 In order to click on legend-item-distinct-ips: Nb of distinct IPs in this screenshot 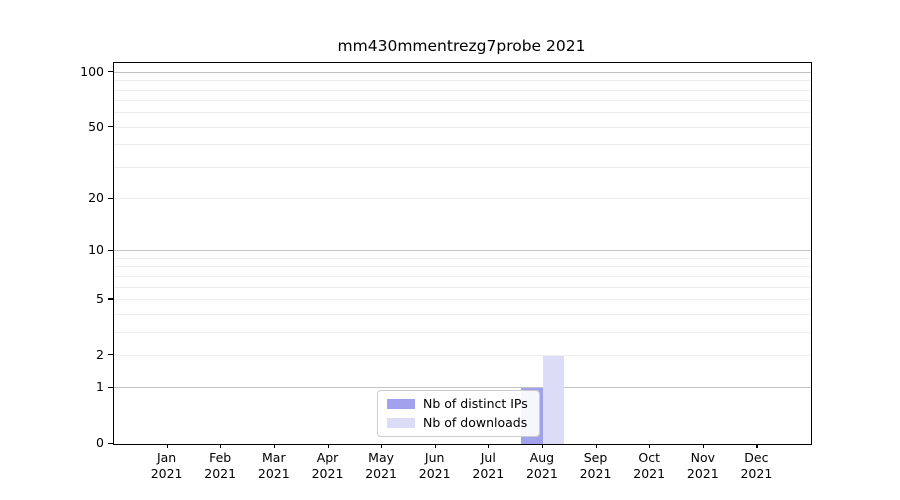, I will do `click(457, 404)`.